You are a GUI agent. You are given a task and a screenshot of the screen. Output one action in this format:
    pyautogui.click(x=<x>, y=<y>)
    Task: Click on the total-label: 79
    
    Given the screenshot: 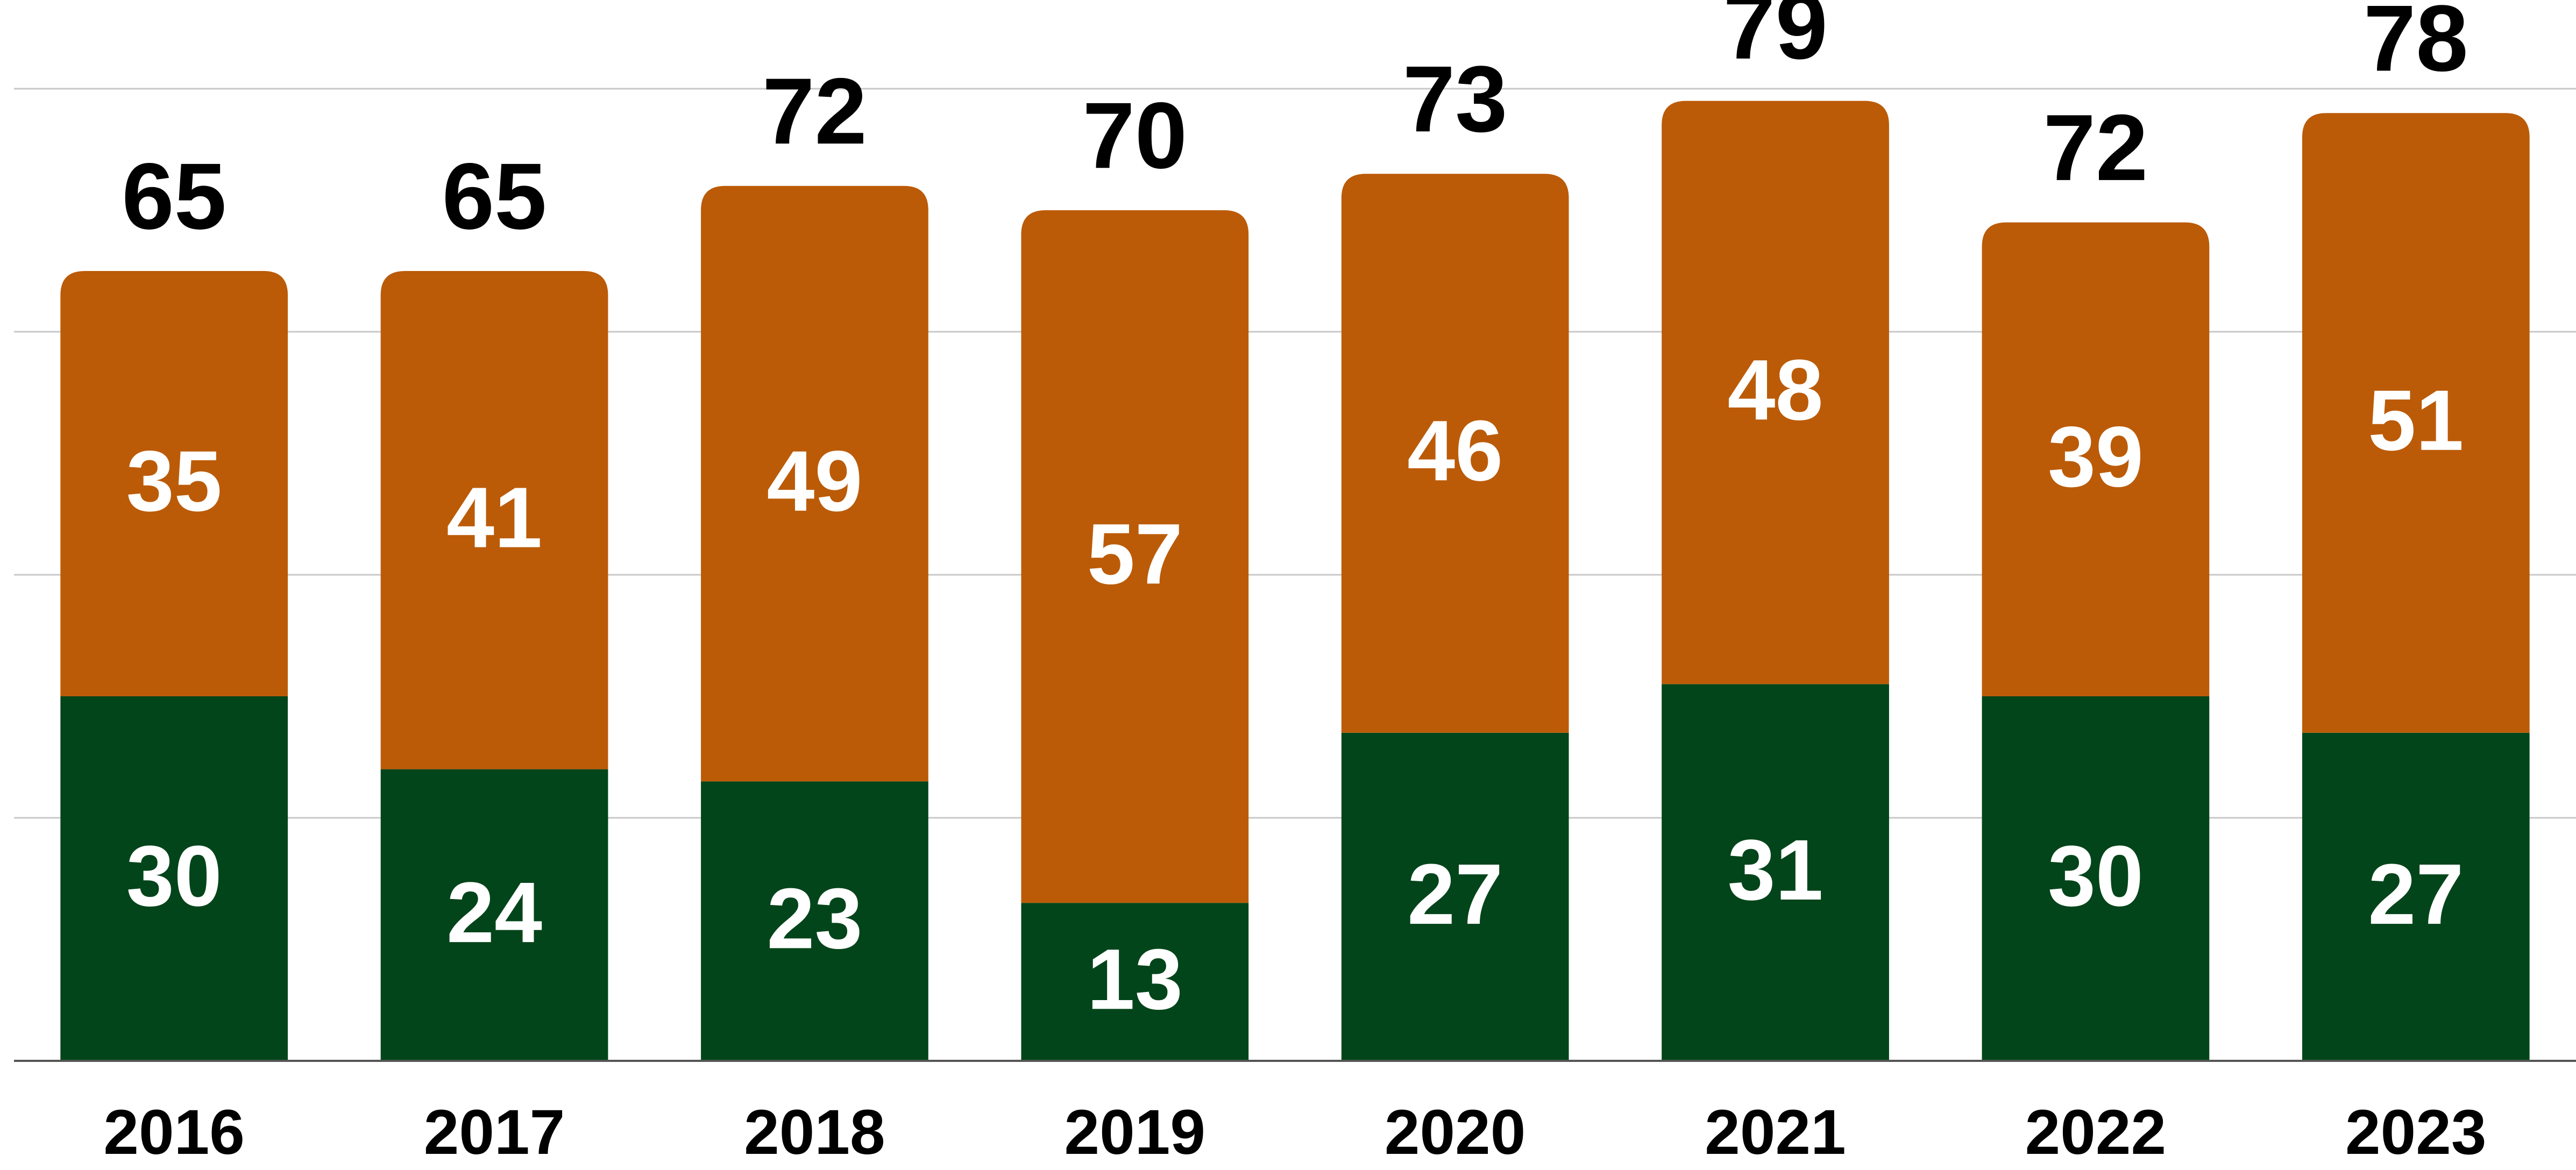 What is the action you would take?
    pyautogui.click(x=1775, y=40)
    